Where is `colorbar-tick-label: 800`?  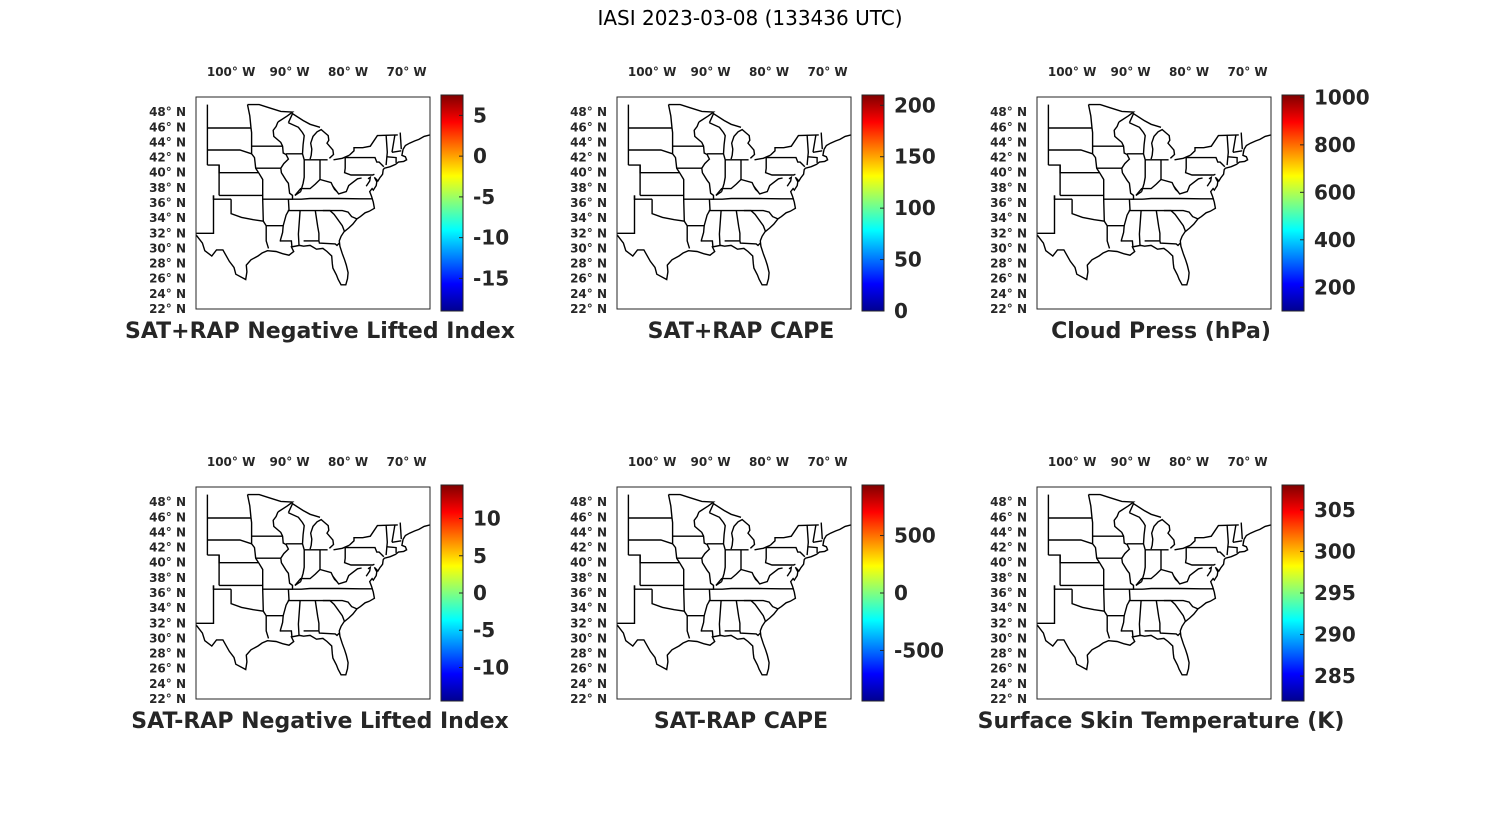
colorbar-tick-label: 800 is located at coordinates (1335, 145).